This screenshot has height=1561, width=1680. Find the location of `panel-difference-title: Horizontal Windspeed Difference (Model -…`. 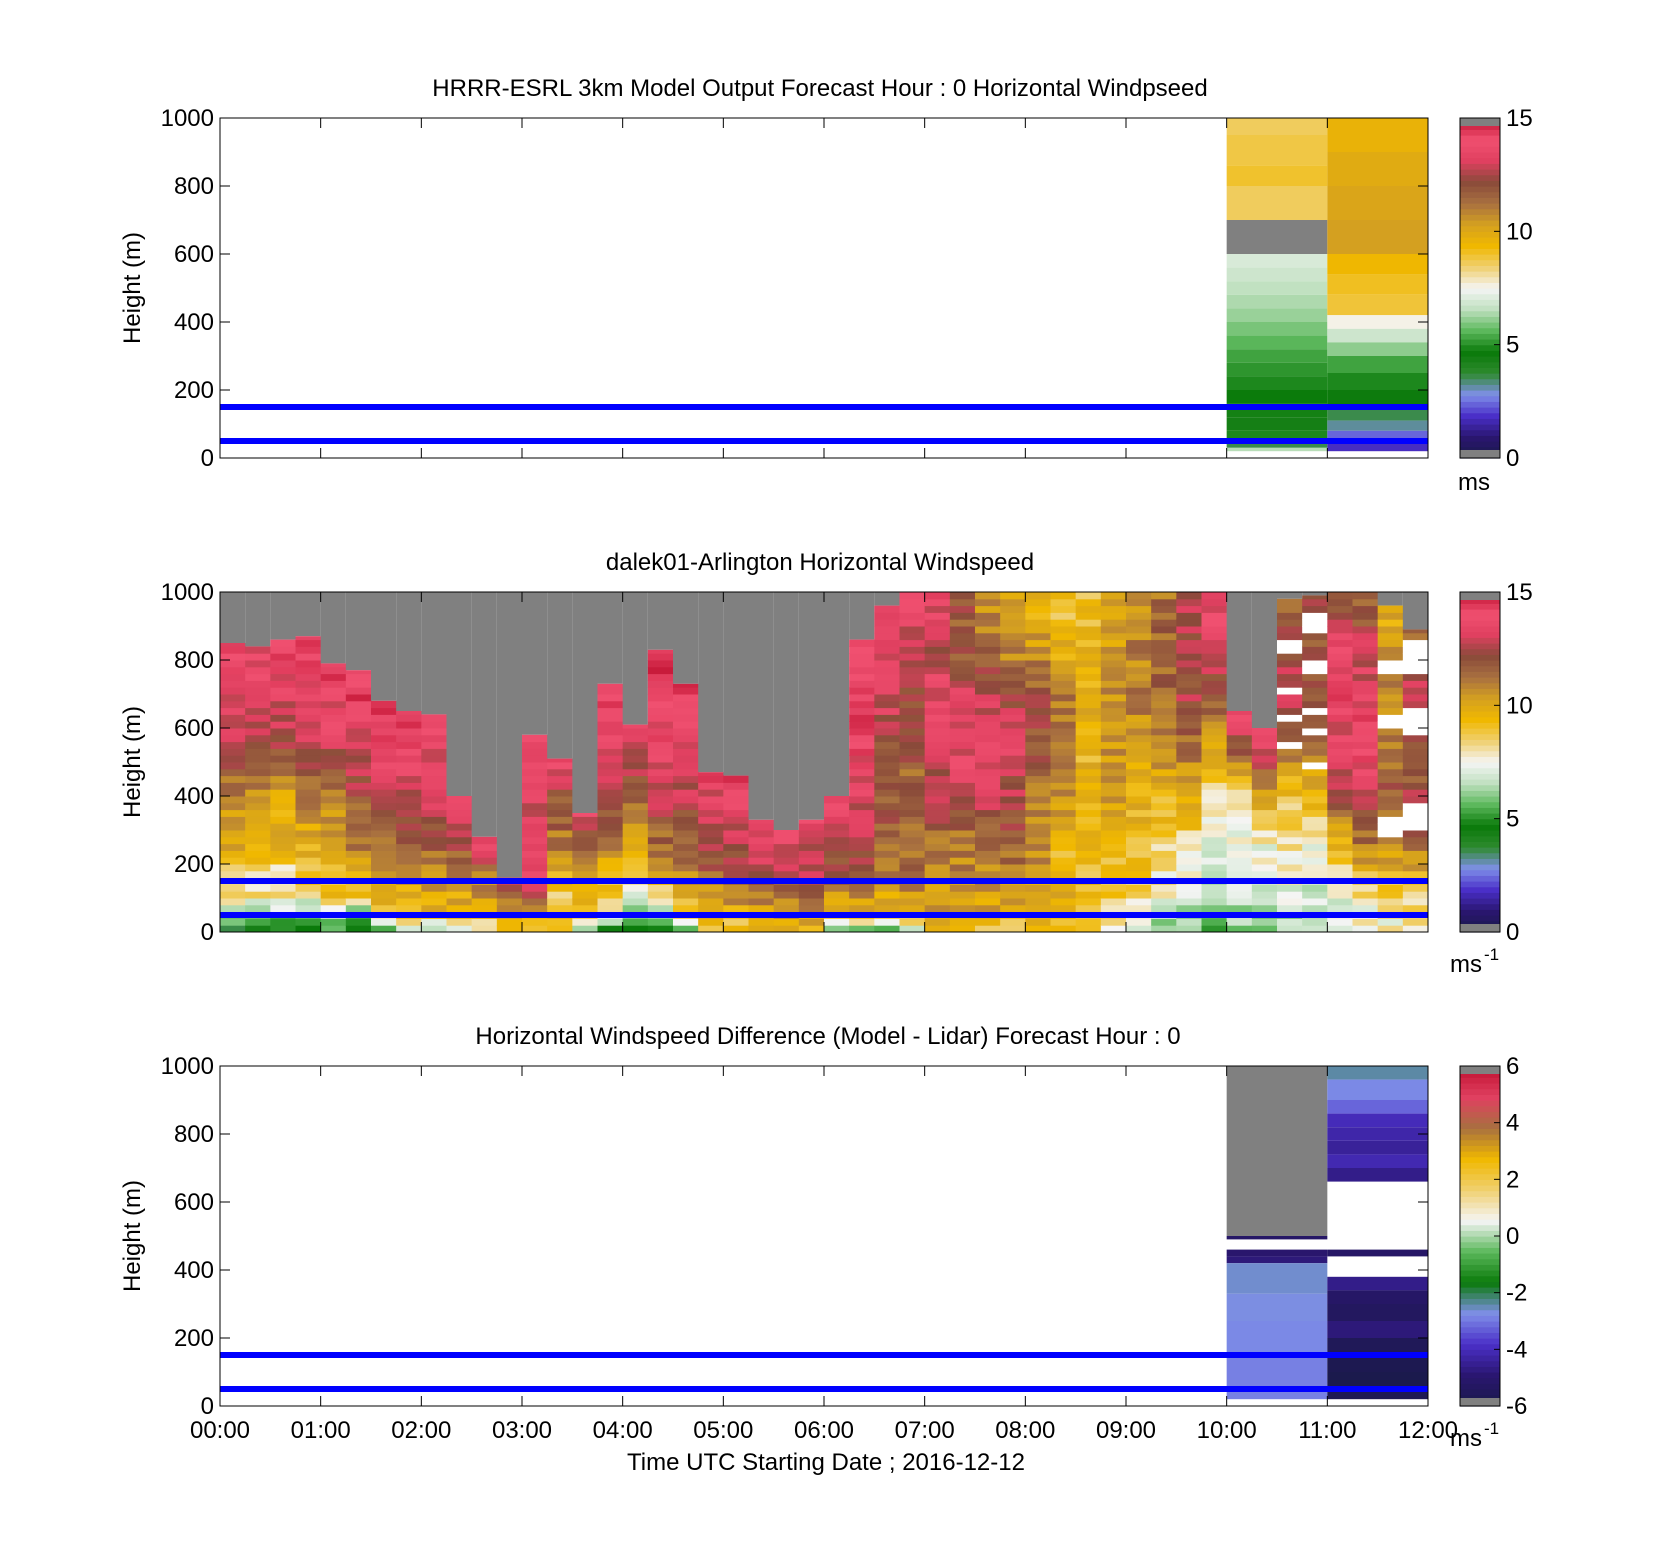

panel-difference-title: Horizontal Windspeed Difference (Model -… is located at coordinates (827, 1036).